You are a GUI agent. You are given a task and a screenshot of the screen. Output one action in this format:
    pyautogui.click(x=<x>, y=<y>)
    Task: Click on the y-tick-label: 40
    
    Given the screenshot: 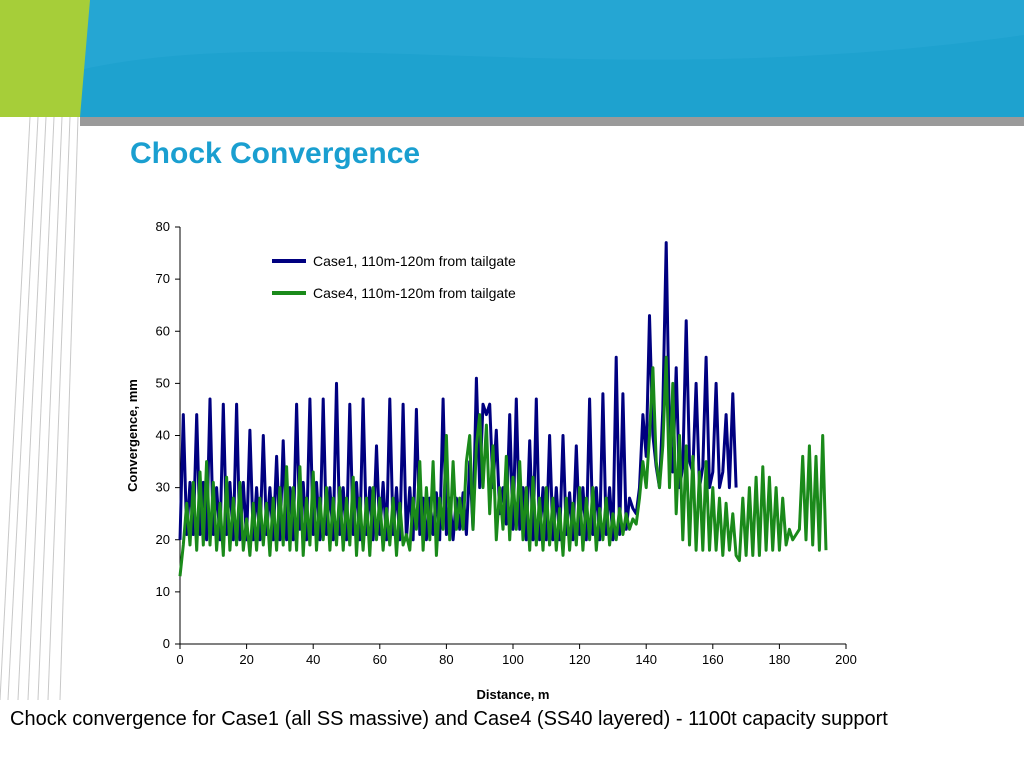 What is the action you would take?
    pyautogui.click(x=163, y=435)
    